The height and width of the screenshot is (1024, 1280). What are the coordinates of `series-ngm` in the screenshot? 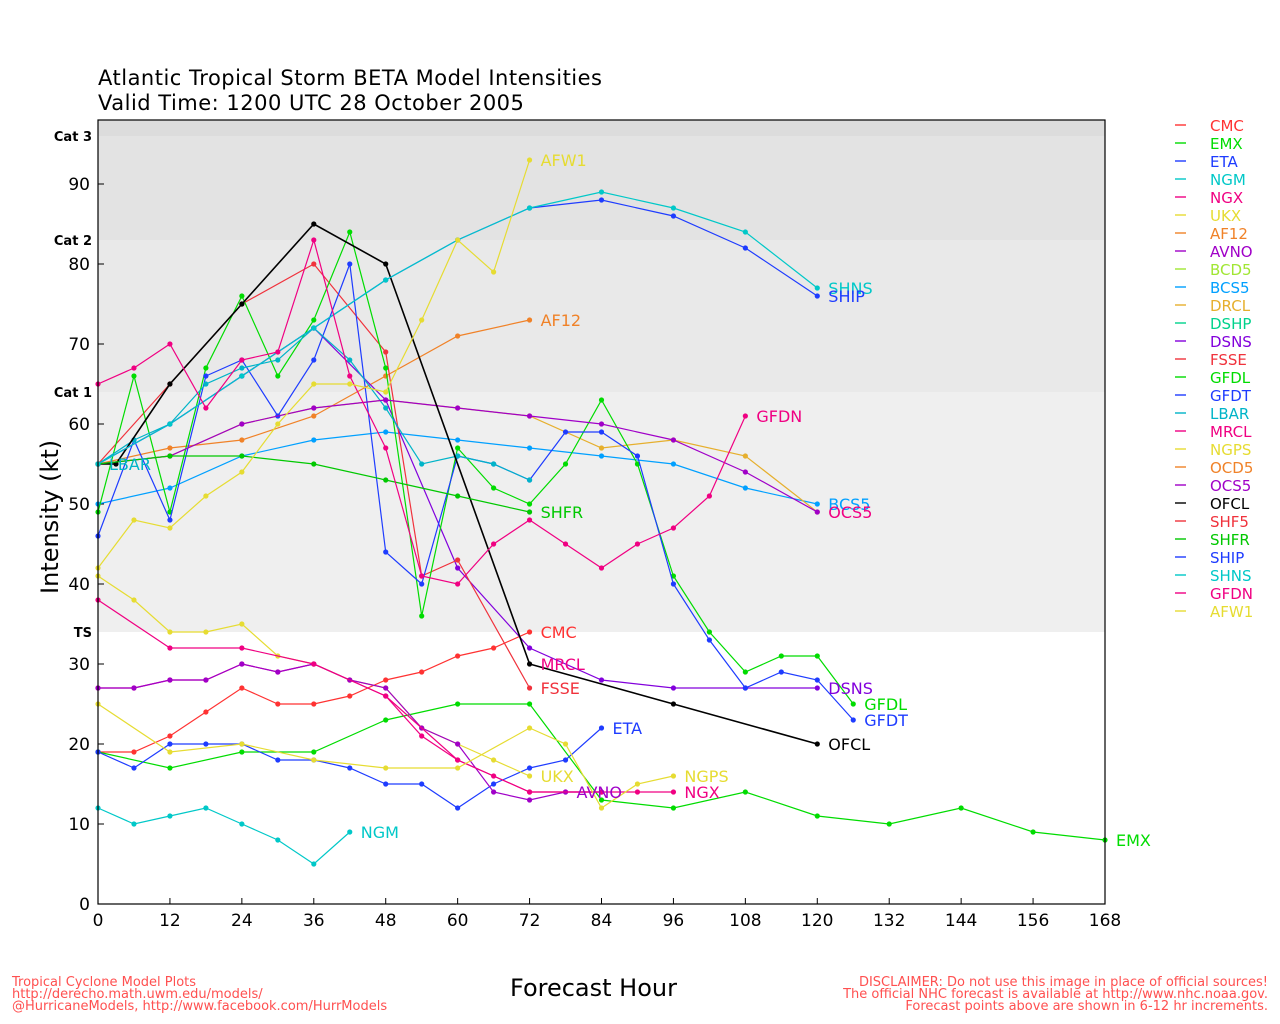 It's located at (224, 836).